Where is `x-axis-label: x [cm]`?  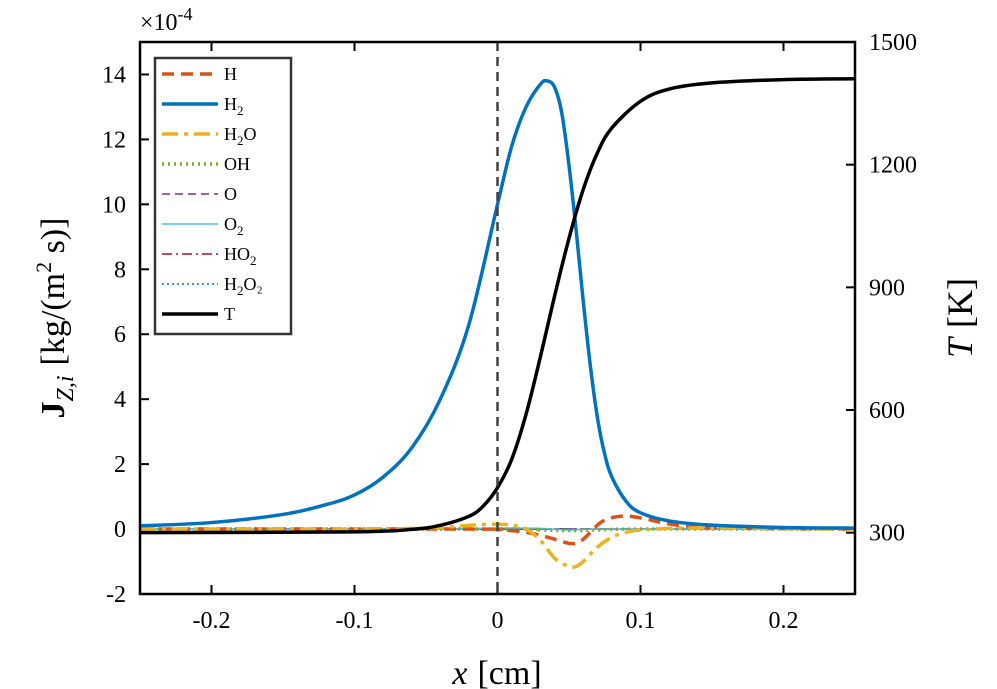
x-axis-label: x [cm] is located at coordinates (496, 672).